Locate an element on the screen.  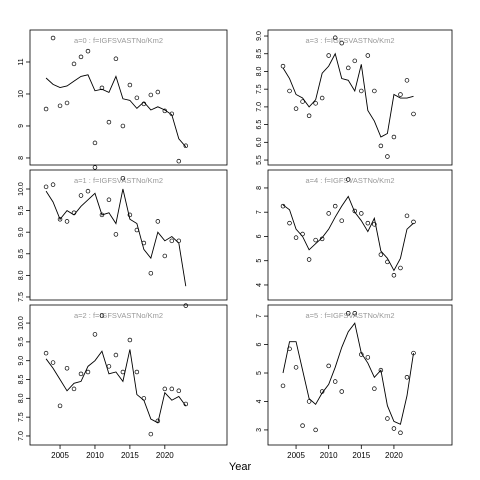
panel-title: a=0 : f=IGFSVASTNo/Km2 is located at coordinates (118, 40).